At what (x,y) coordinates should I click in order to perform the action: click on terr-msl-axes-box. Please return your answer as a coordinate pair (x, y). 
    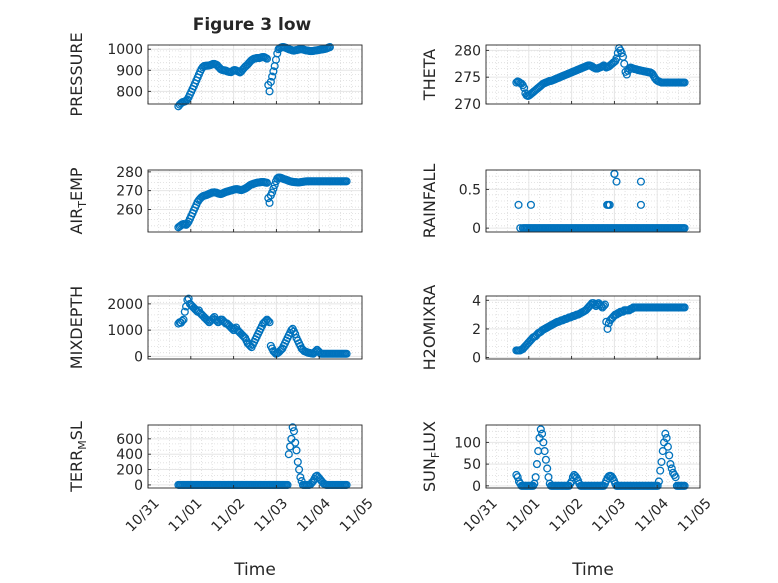
    Looking at the image, I should click on (255, 456).